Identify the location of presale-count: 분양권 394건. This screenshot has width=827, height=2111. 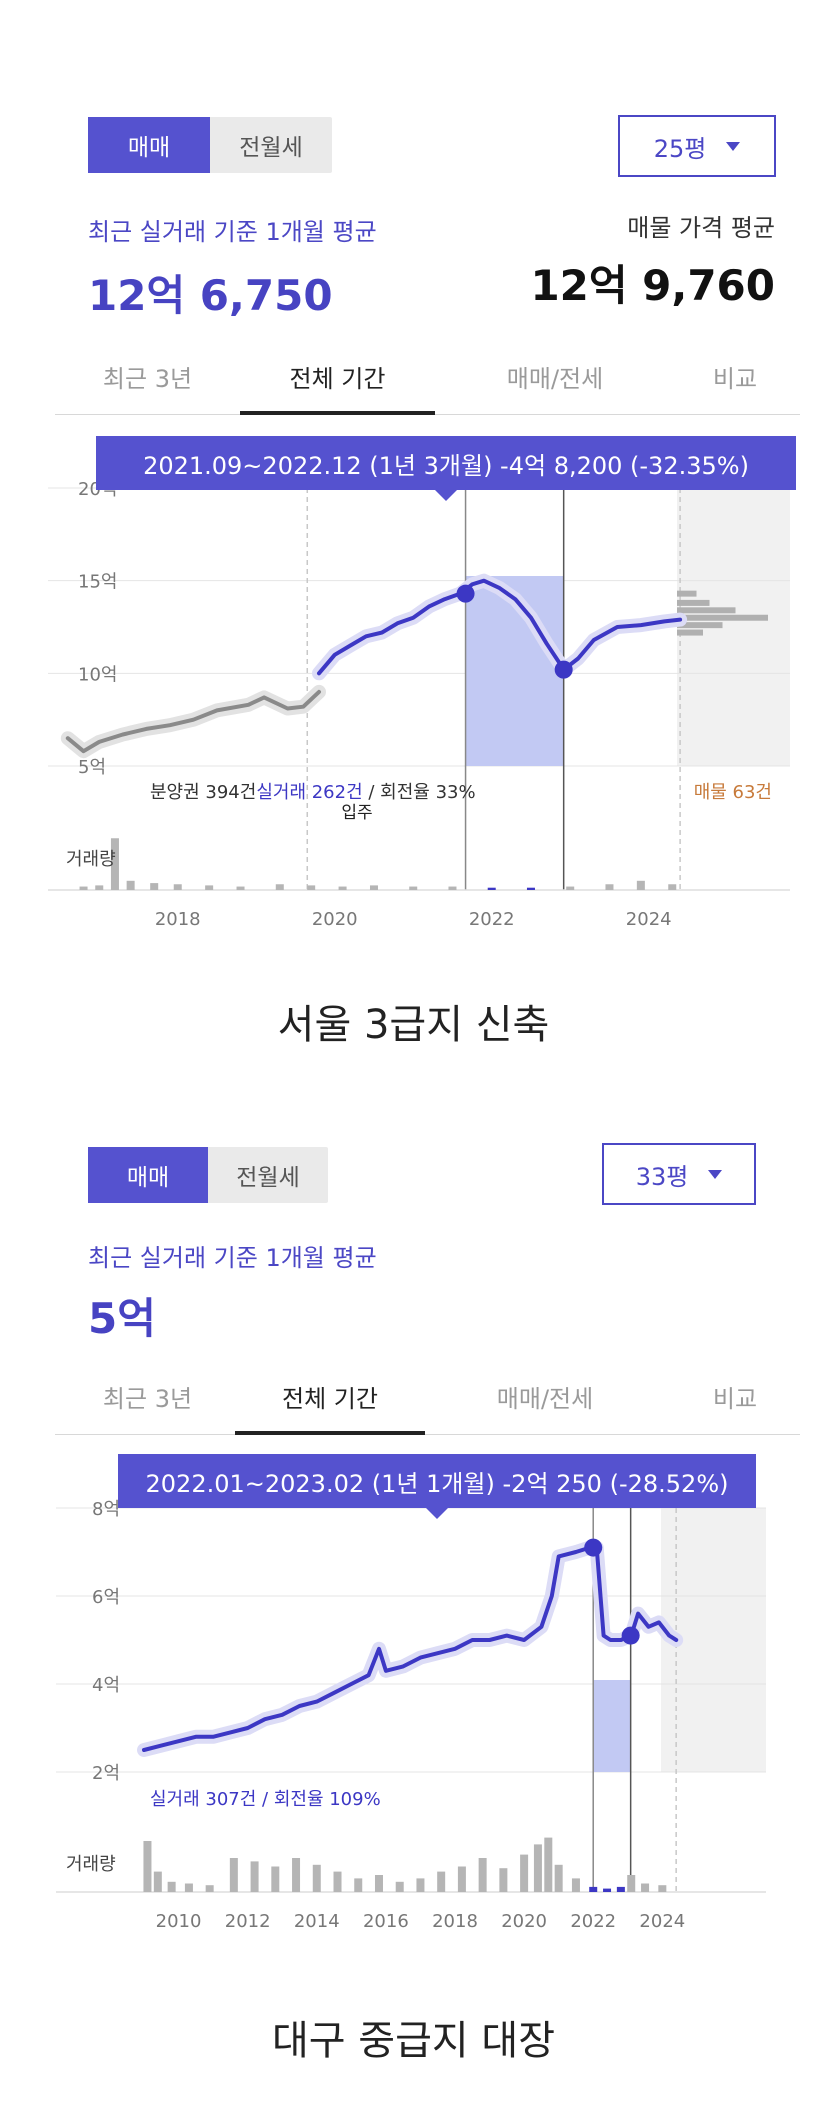
(203, 792).